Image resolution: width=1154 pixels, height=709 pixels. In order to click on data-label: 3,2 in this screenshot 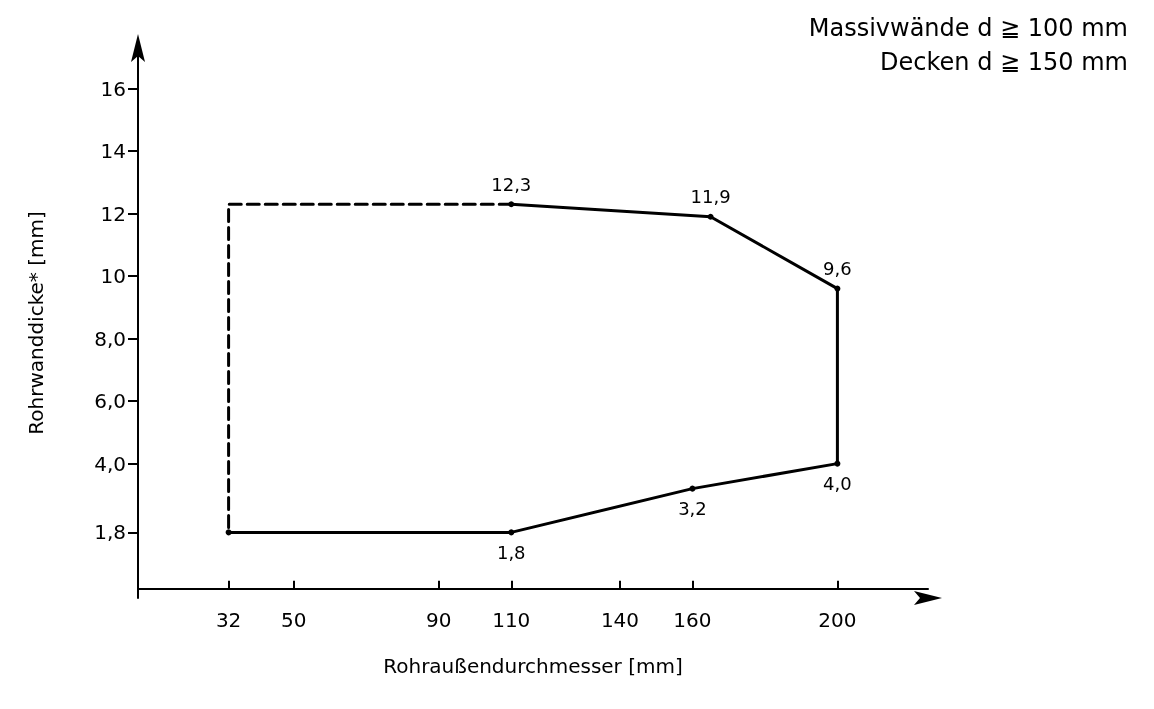, I will do `click(692, 509)`.